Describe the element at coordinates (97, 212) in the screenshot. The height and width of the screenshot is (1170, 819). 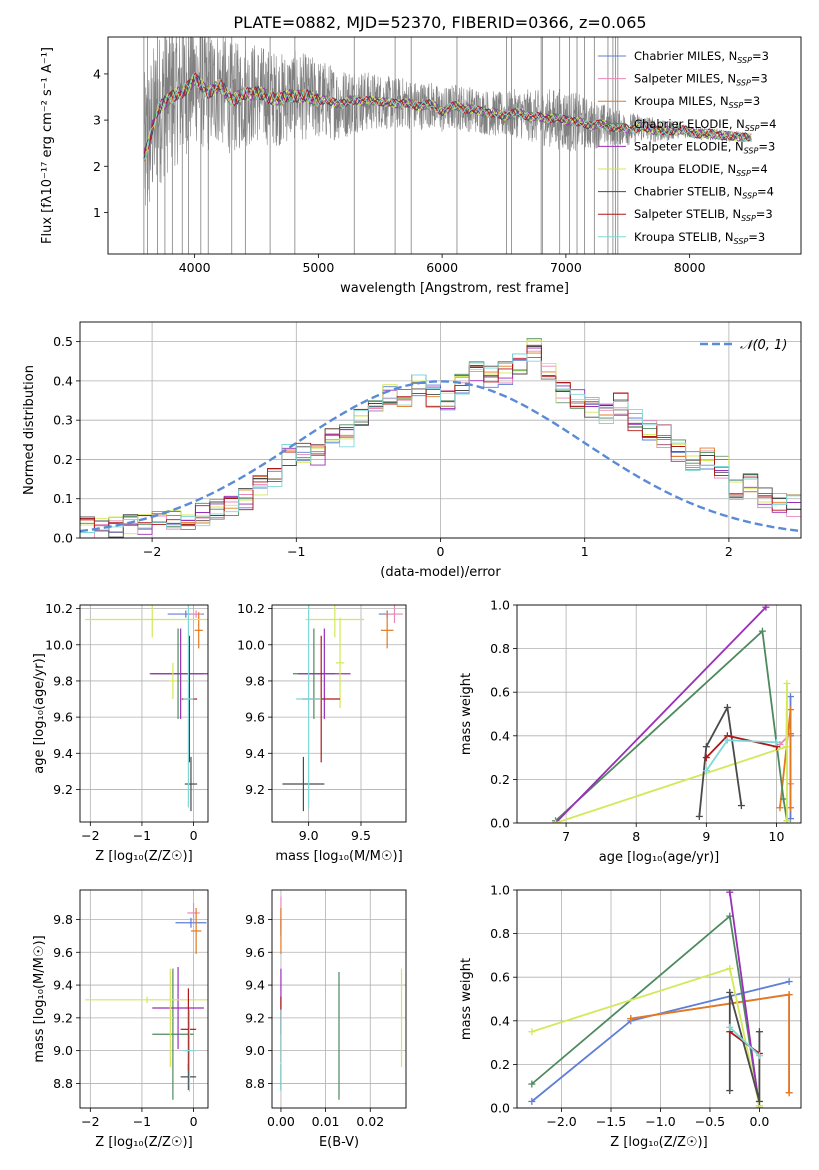
I see `y-tick-label: 1` at that location.